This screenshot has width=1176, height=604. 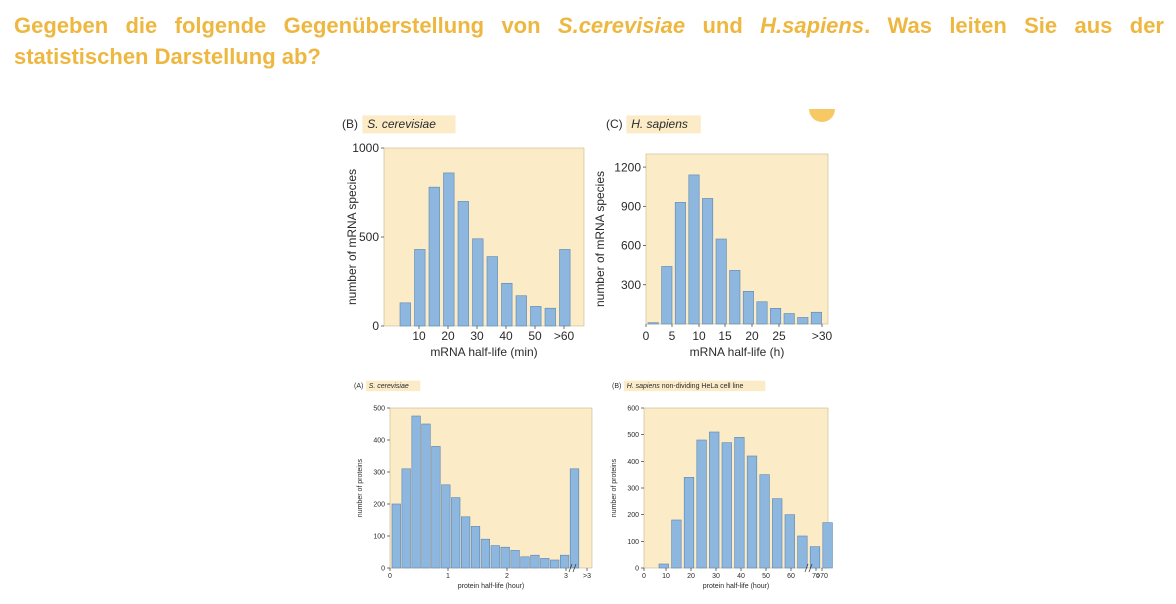 What do you see at coordinates (484, 237) in the screenshot?
I see `chart-panel` at bounding box center [484, 237].